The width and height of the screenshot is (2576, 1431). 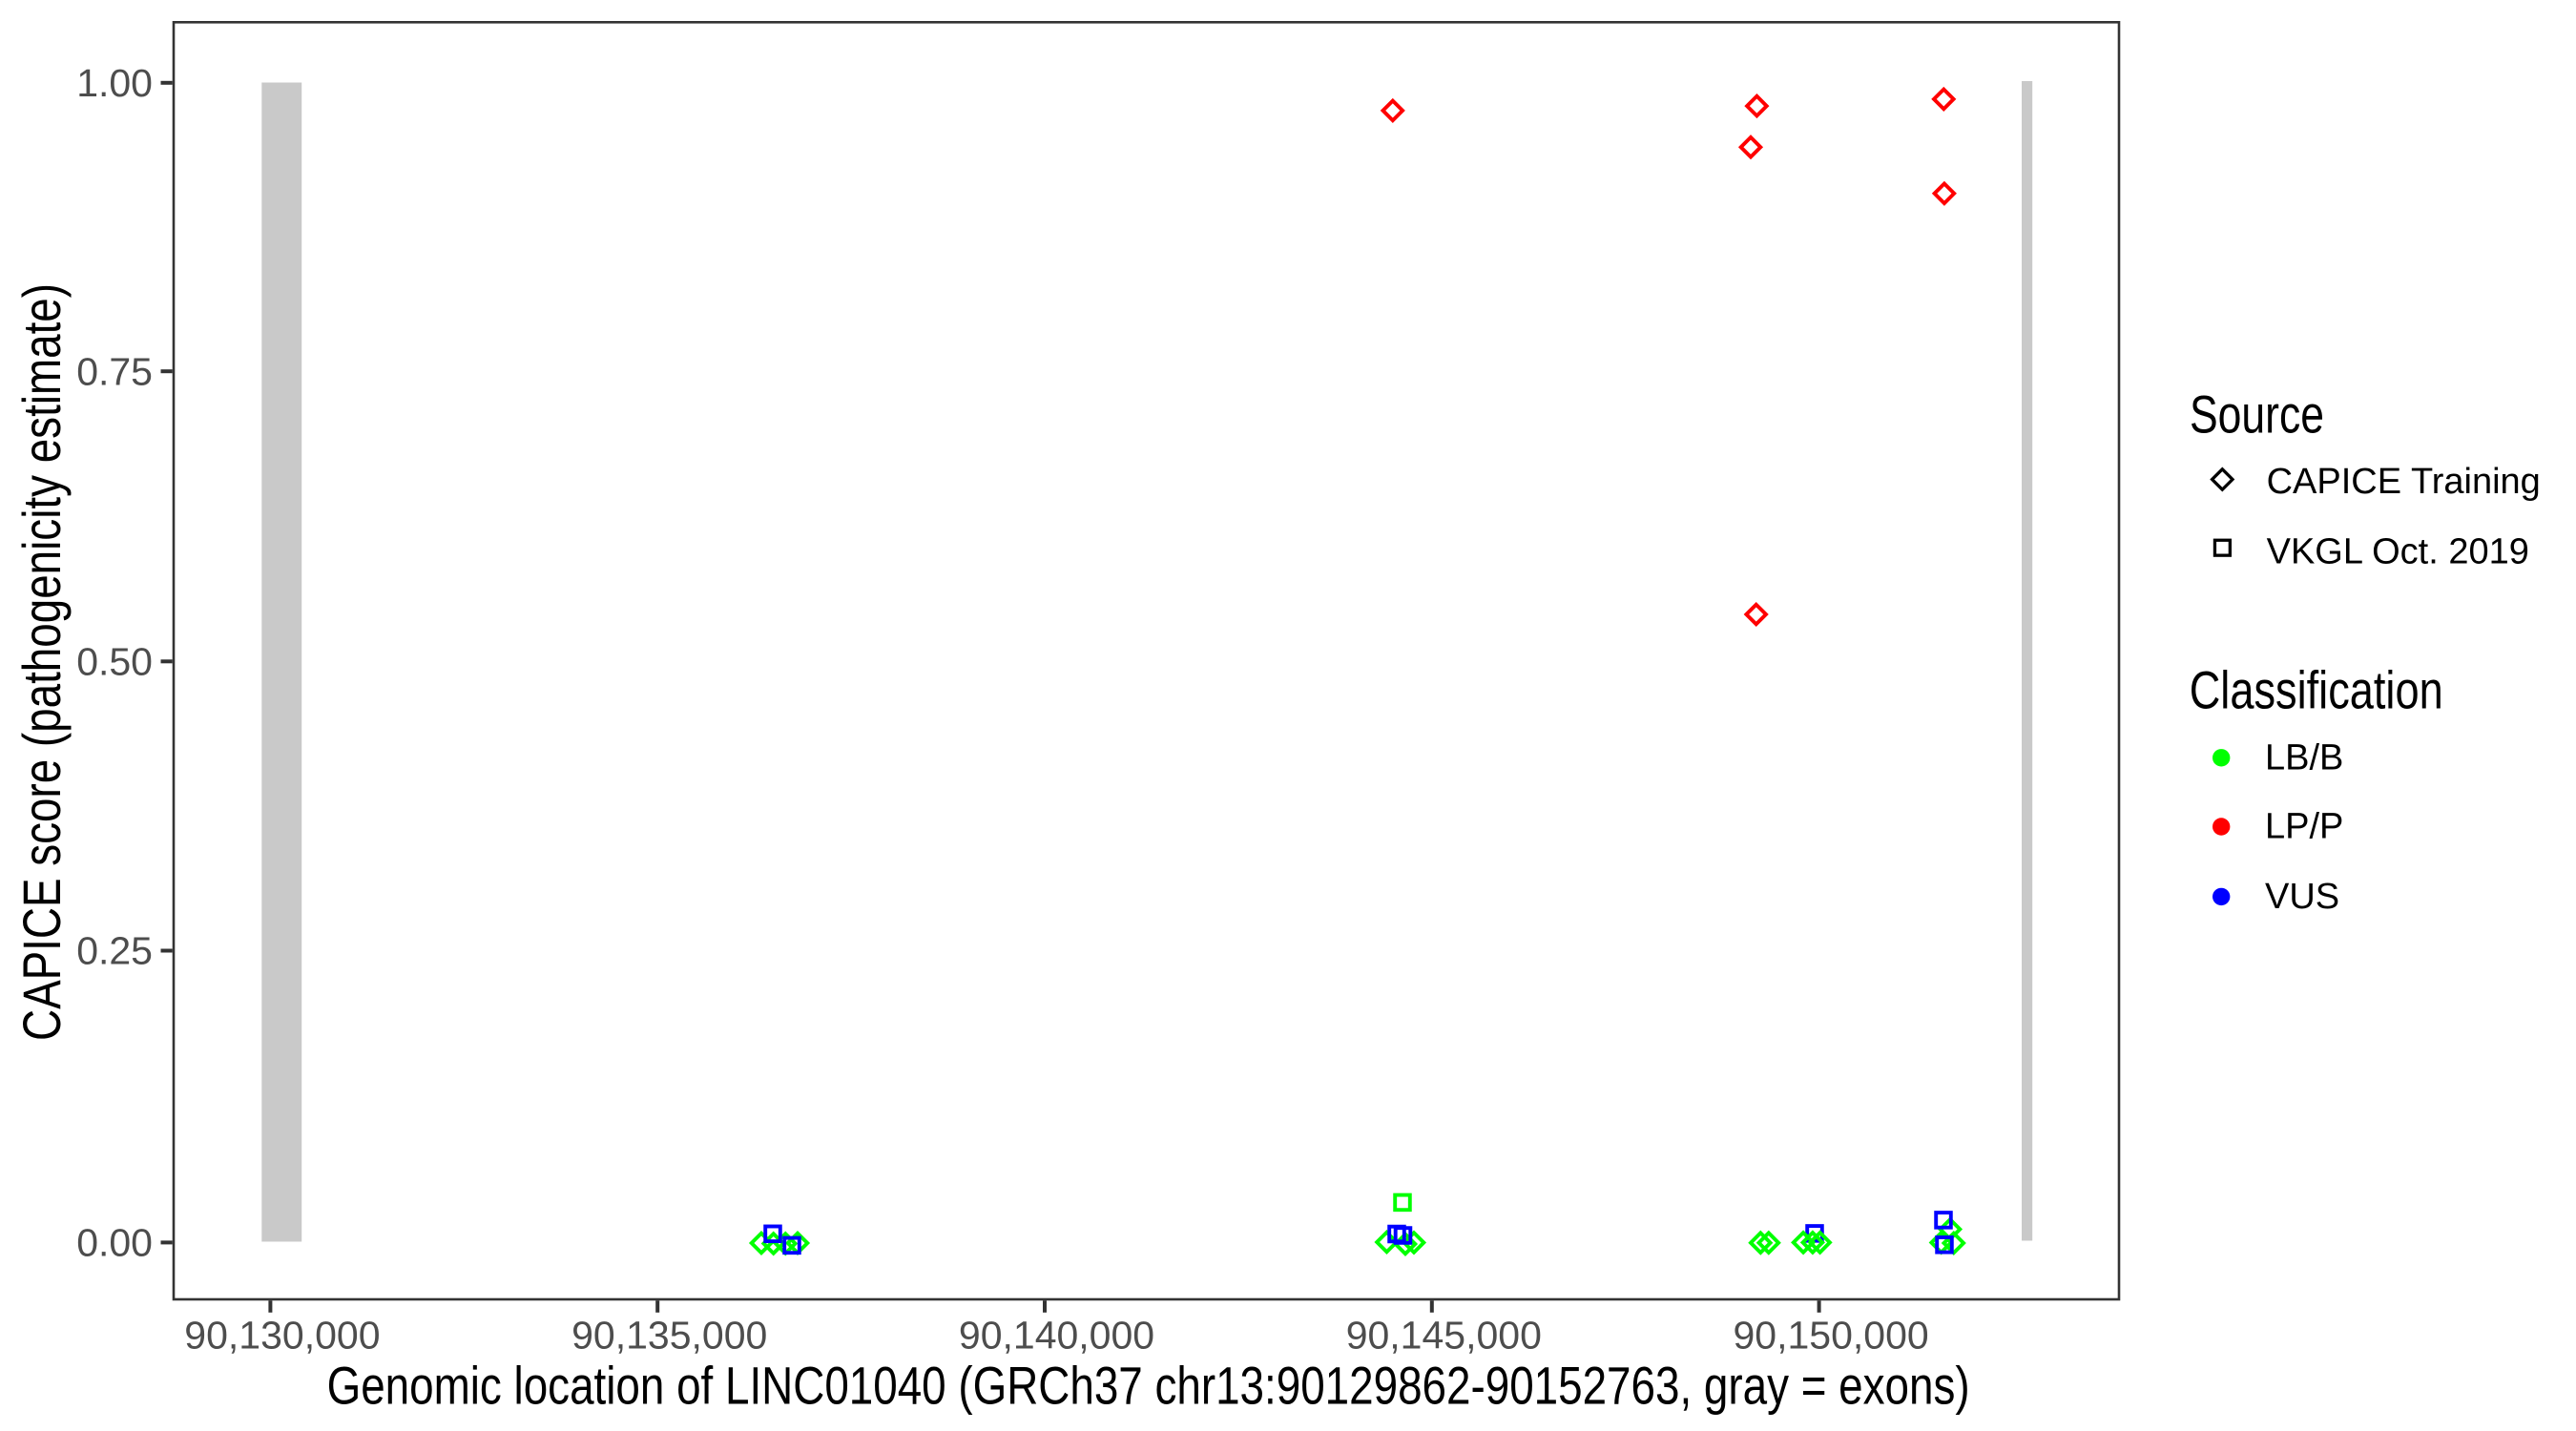 What do you see at coordinates (2404, 482) in the screenshot?
I see `svg-text: CAPICE Training` at bounding box center [2404, 482].